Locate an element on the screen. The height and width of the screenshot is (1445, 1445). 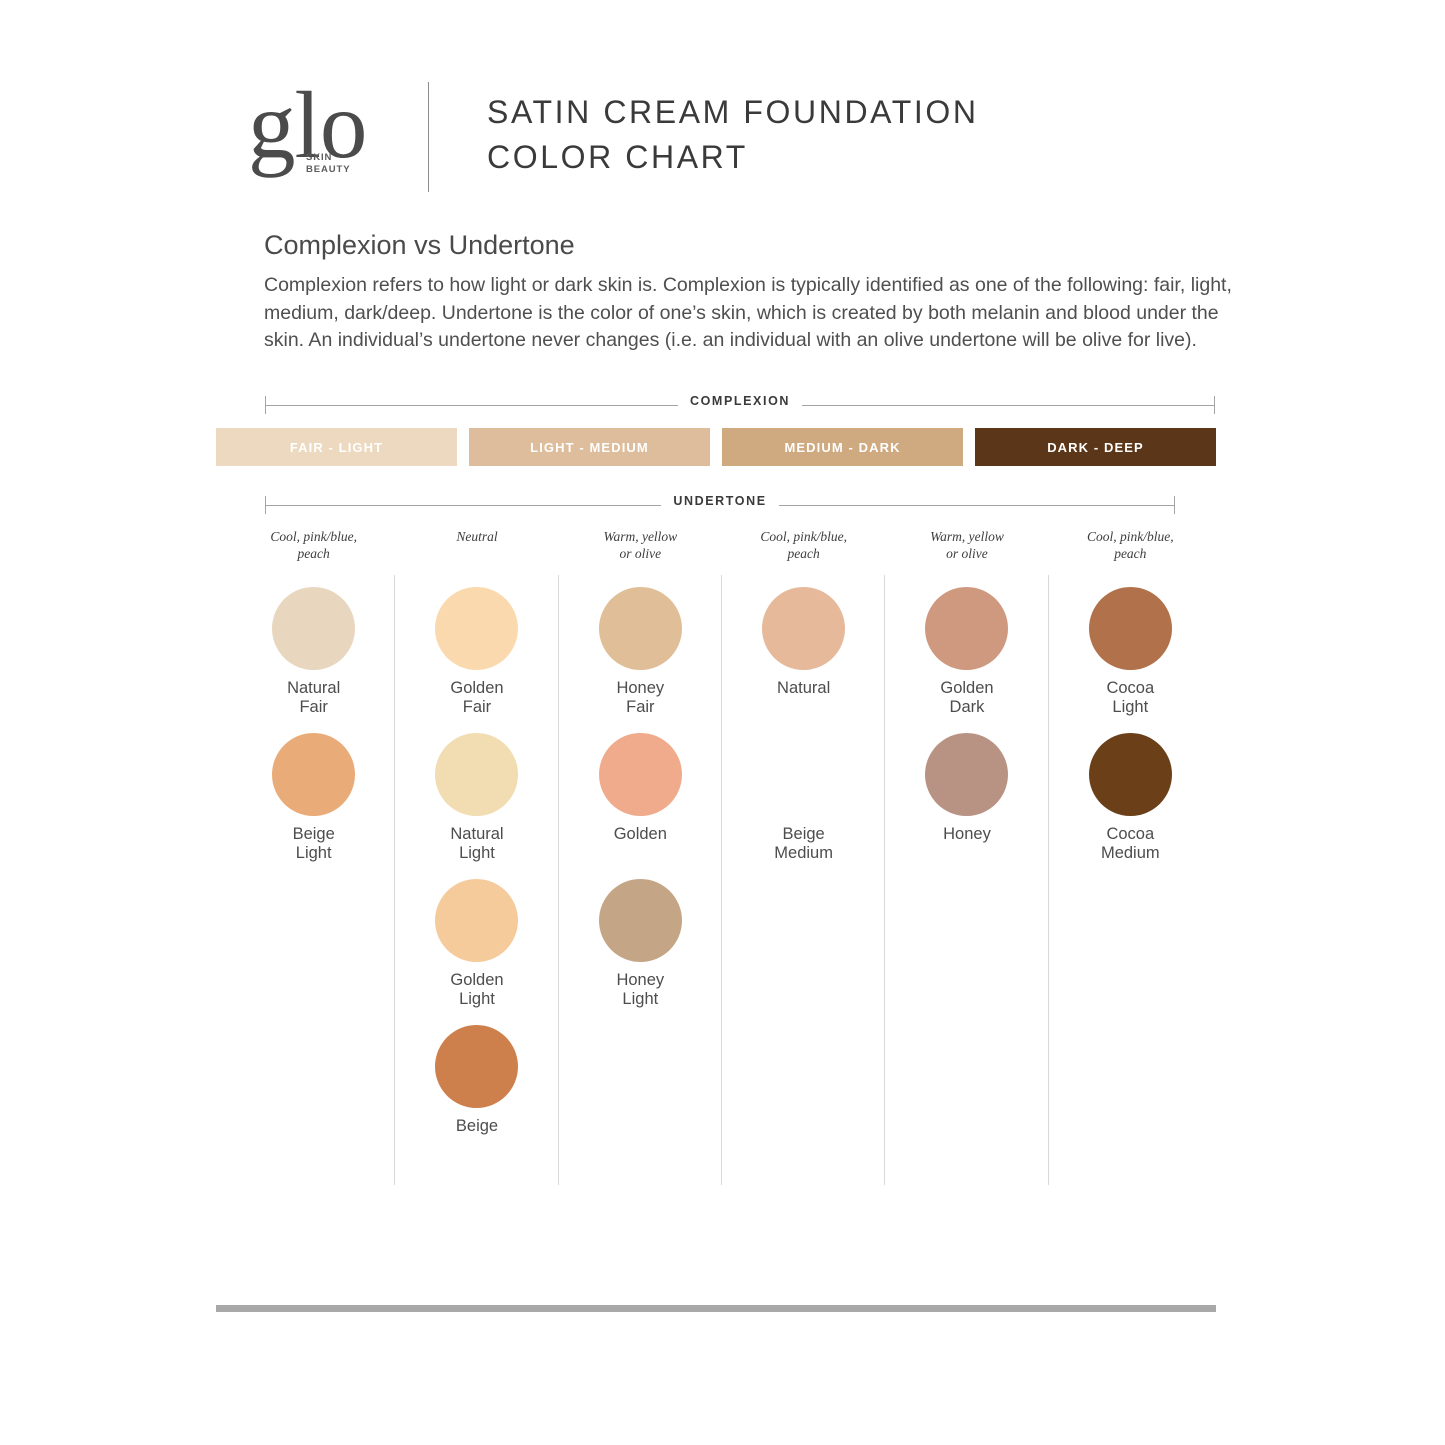
complexion-band-label: MEDIUM - DARK is located at coordinates (842, 447).